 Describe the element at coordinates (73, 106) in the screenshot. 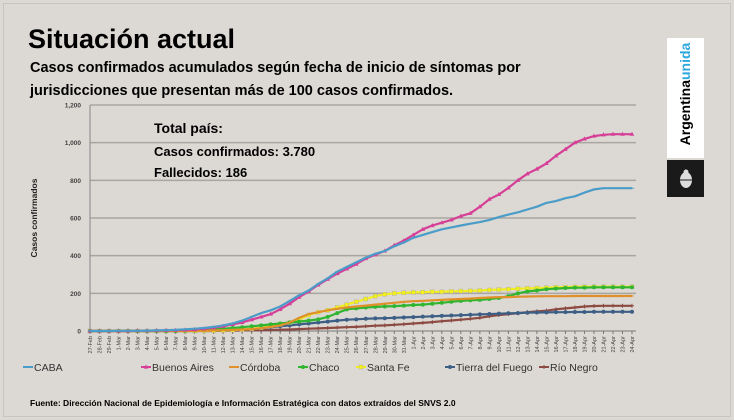

I see `y-tick-label: 1,200` at that location.